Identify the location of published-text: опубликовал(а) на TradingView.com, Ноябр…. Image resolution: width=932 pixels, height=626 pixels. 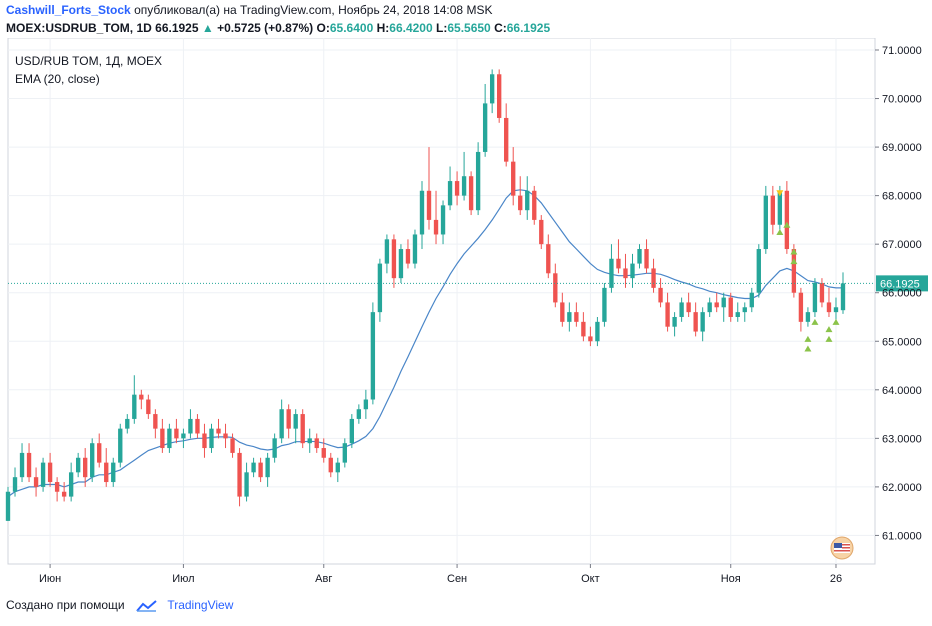
(313, 10).